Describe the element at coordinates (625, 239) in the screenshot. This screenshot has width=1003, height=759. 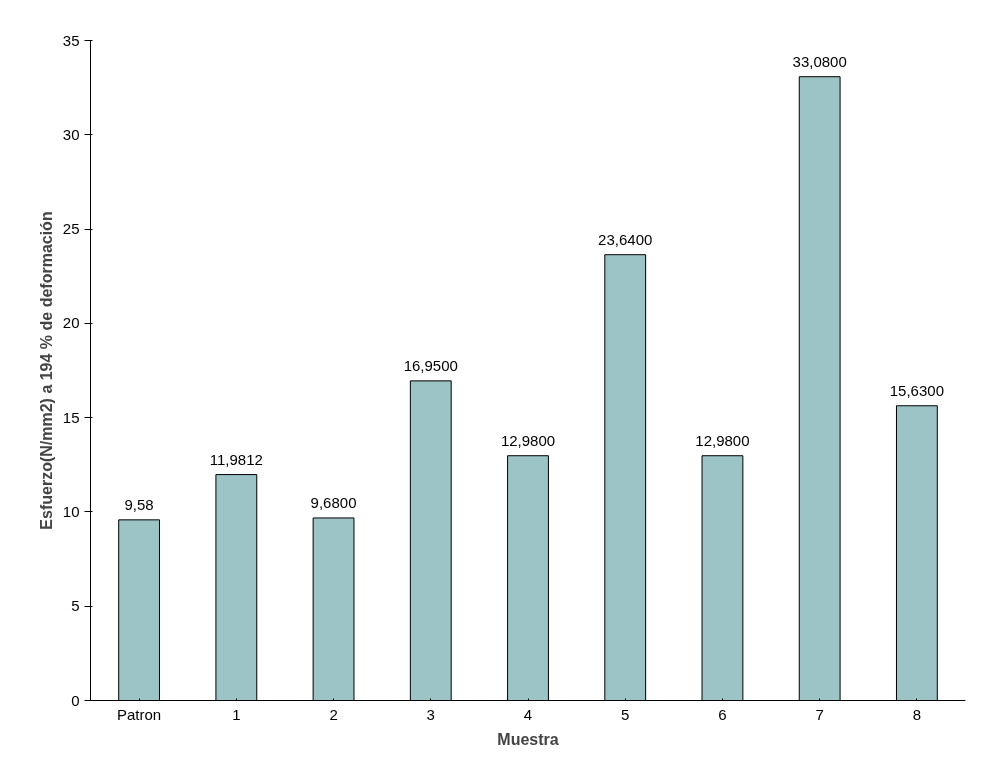
I see `data-label: 23,6400` at that location.